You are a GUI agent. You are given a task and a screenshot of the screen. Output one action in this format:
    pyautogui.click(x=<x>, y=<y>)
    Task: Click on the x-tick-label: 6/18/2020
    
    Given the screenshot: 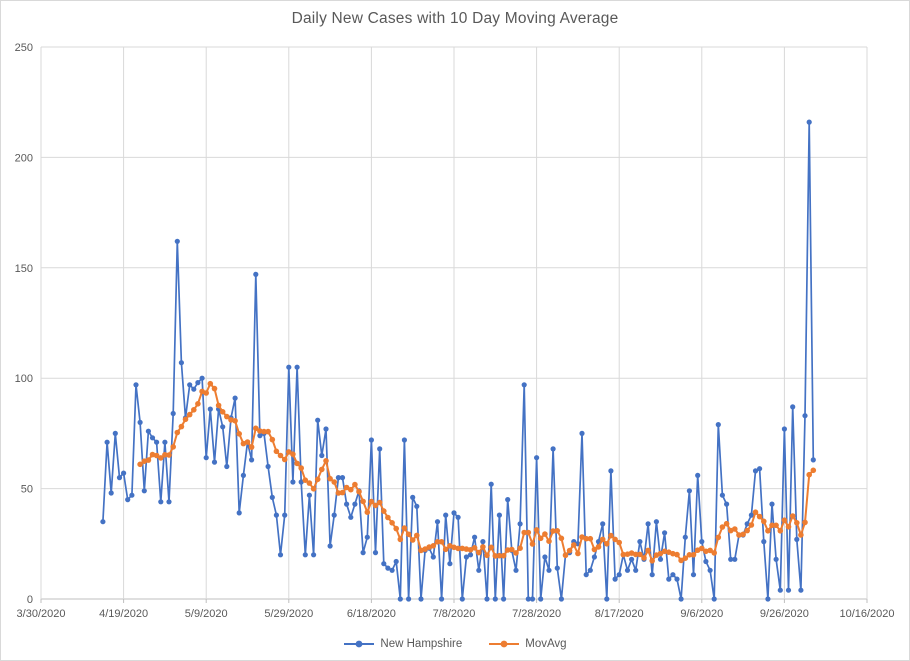 What is the action you would take?
    pyautogui.click(x=371, y=614)
    